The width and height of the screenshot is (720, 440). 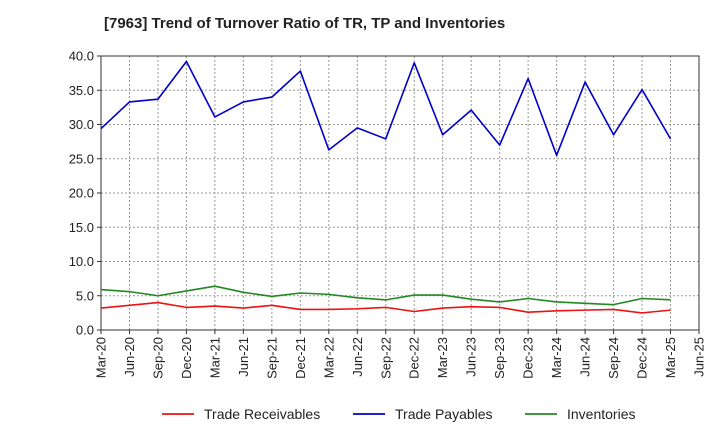 I want to click on x-tick-label: Jun-22, so click(x=357, y=357).